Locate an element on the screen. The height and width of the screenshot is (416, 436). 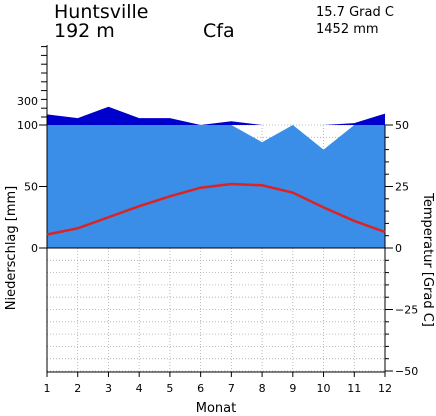
x-tick-label: 6 is located at coordinates (200, 388).